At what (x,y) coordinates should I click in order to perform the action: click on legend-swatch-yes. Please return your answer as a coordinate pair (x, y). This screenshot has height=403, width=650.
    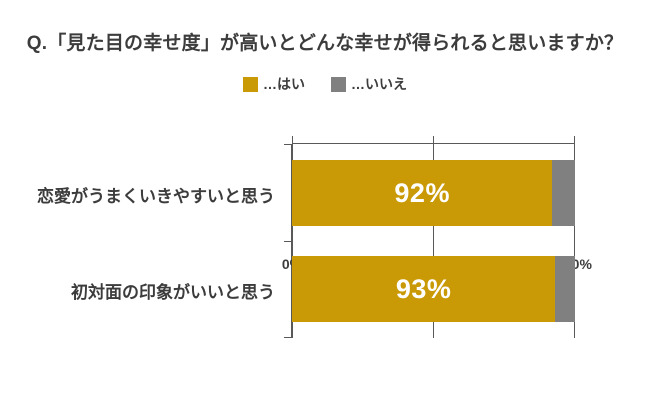
    Looking at the image, I should click on (250, 84).